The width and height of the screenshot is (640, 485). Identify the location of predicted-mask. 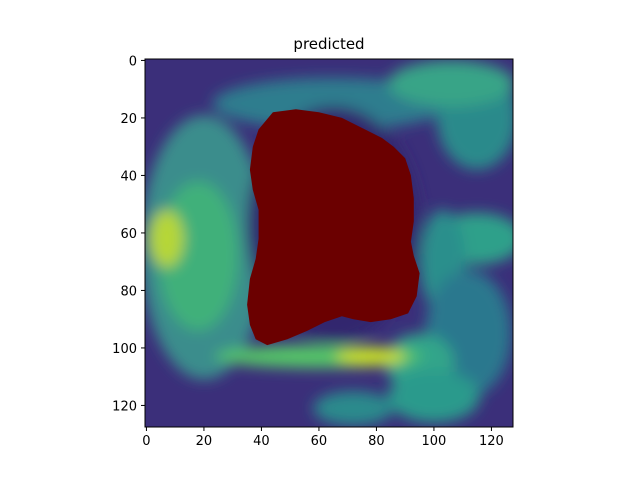
(333, 227).